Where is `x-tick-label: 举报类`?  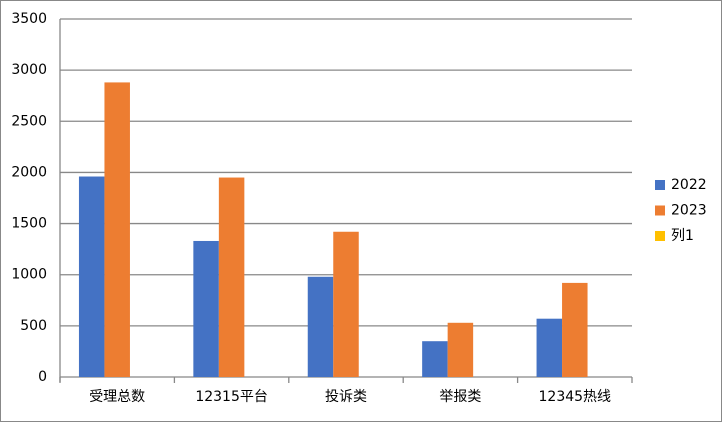 x-tick-label: 举报类 is located at coordinates (460, 397).